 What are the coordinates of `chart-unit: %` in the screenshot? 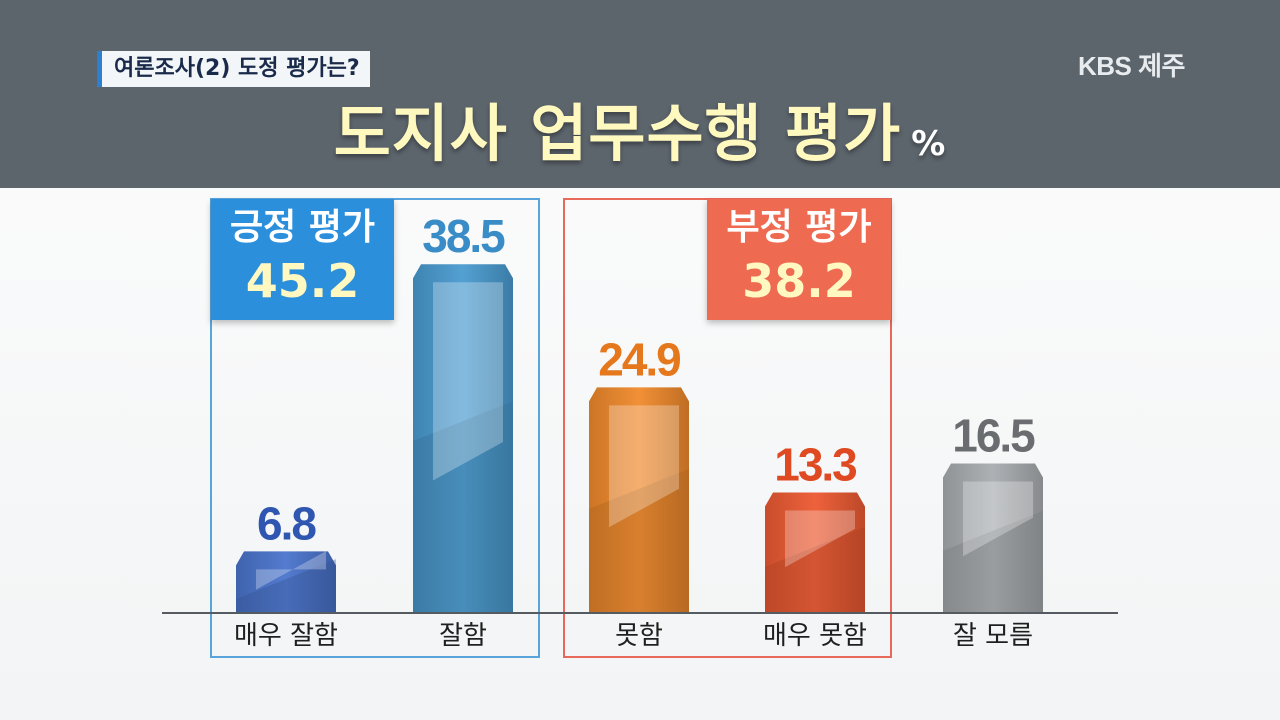 It's located at (929, 144).